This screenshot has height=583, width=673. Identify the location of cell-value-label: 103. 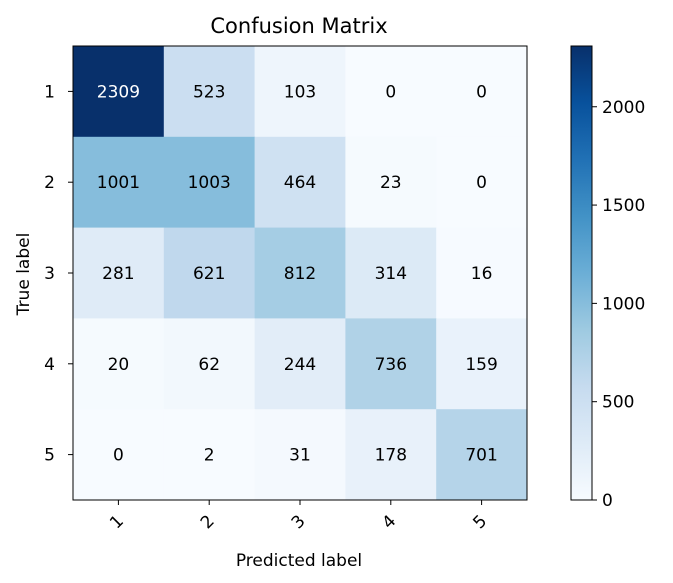
(300, 92).